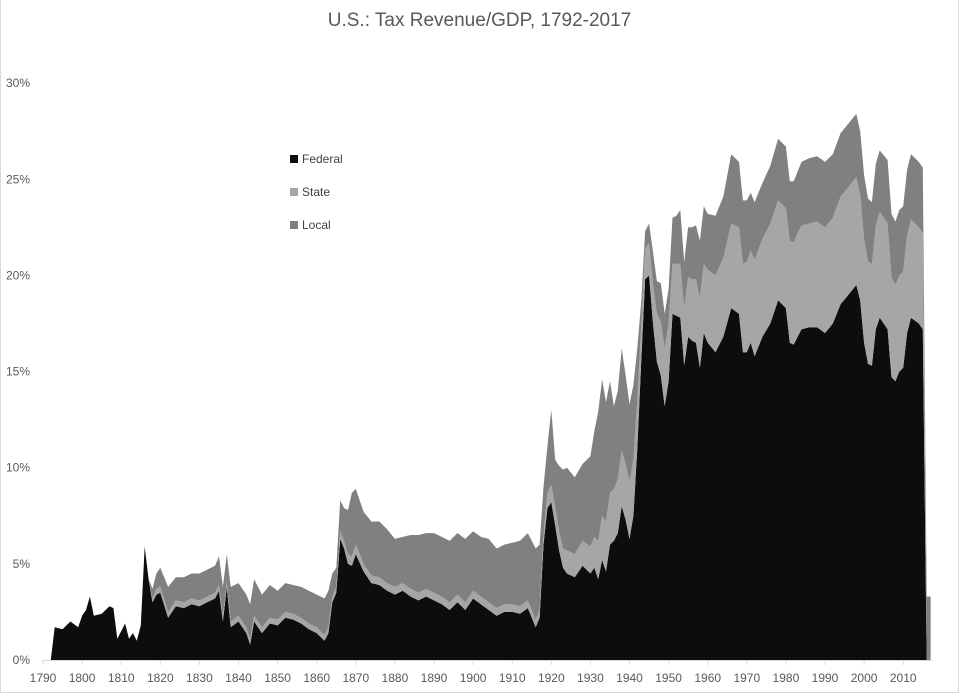 The image size is (959, 694). What do you see at coordinates (395, 678) in the screenshot?
I see `x-tick-label: 1880` at bounding box center [395, 678].